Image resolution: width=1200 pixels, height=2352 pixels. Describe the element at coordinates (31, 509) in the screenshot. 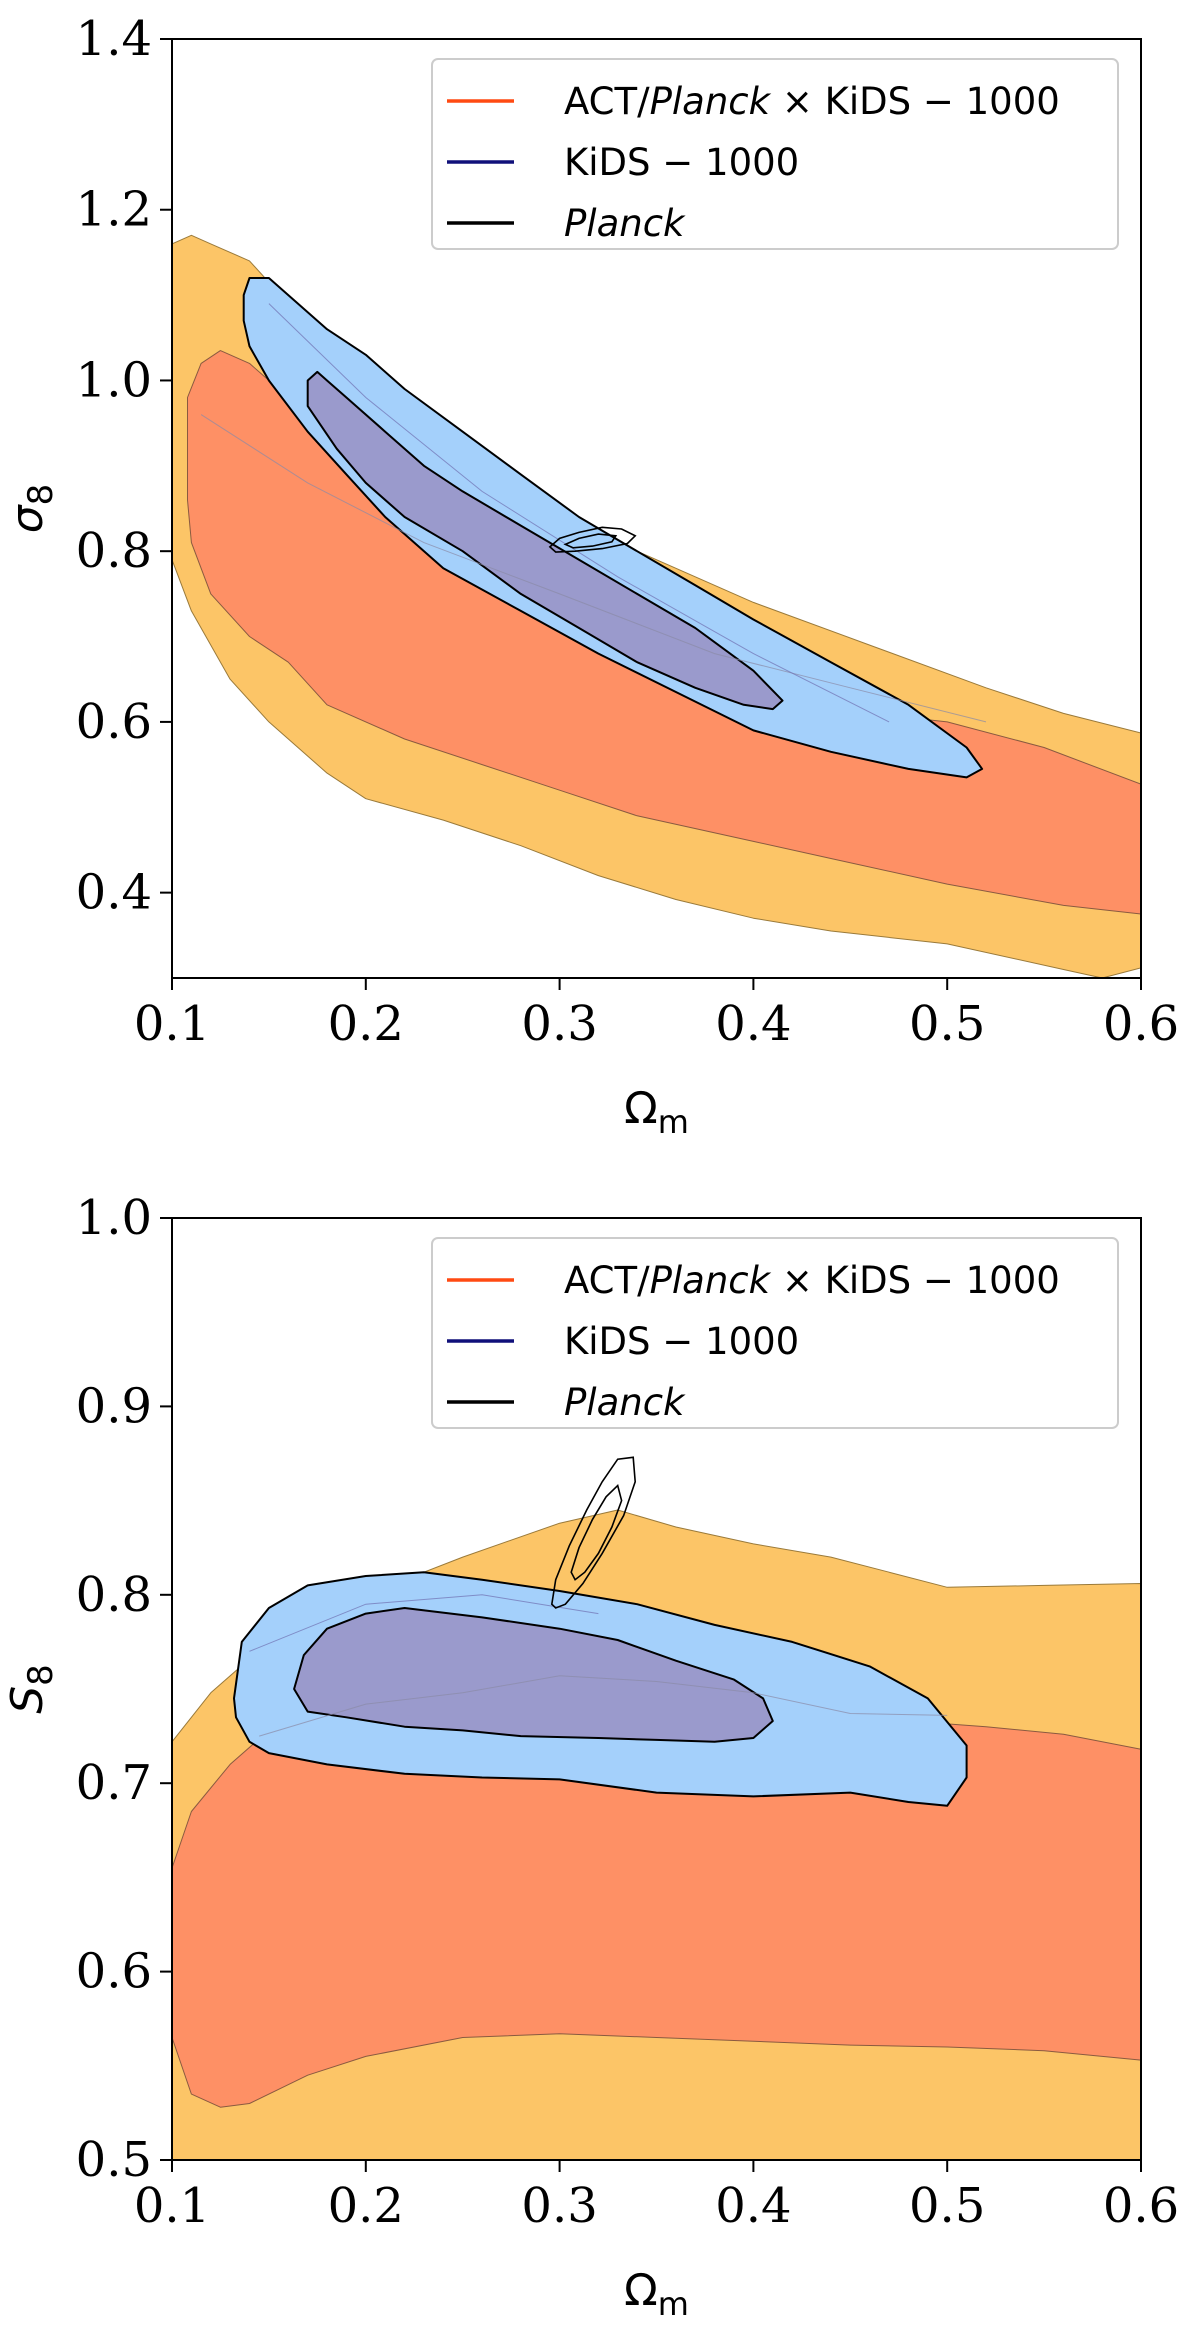

I see `y-axis-label: σ8` at that location.